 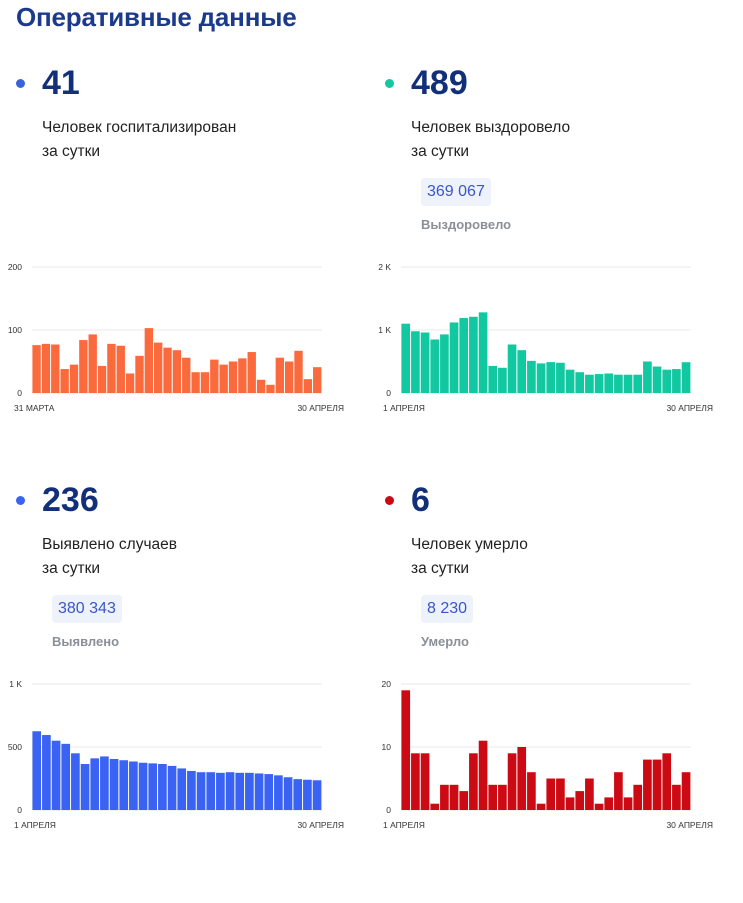 What do you see at coordinates (387, 684) in the screenshot?
I see `y-tick-label: 20` at bounding box center [387, 684].